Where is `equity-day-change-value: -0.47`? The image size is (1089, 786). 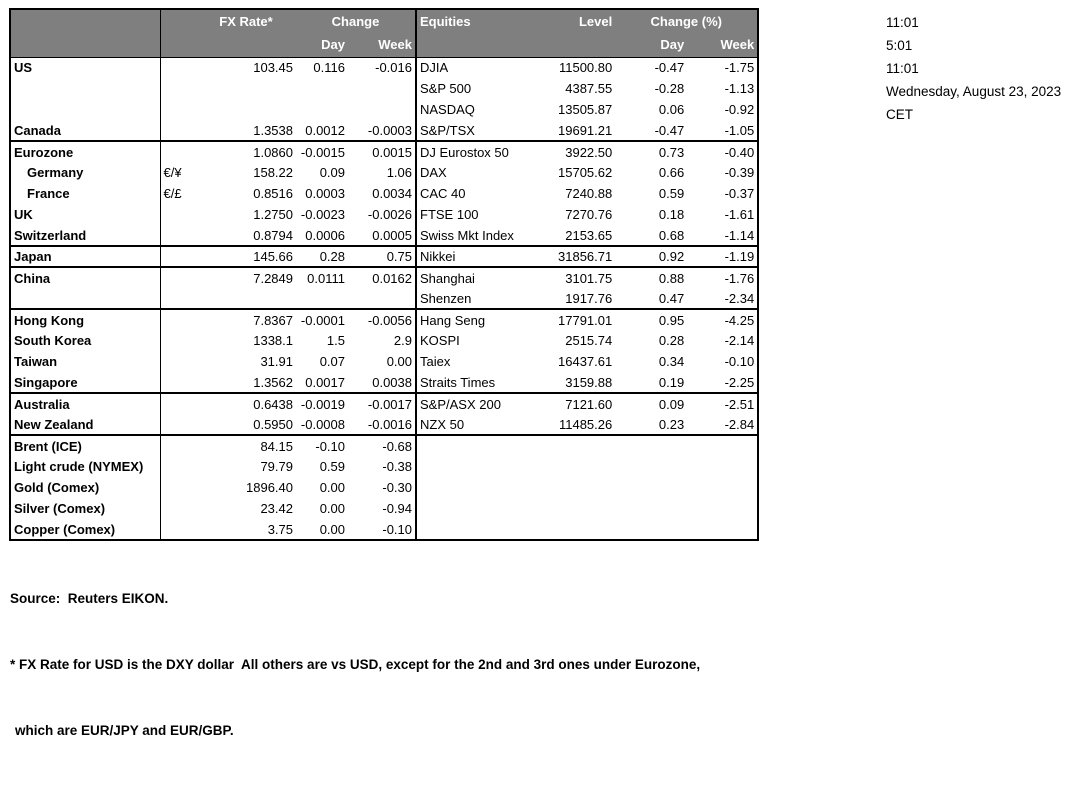
equity-day-change-value: -0.47 is located at coordinates (669, 68).